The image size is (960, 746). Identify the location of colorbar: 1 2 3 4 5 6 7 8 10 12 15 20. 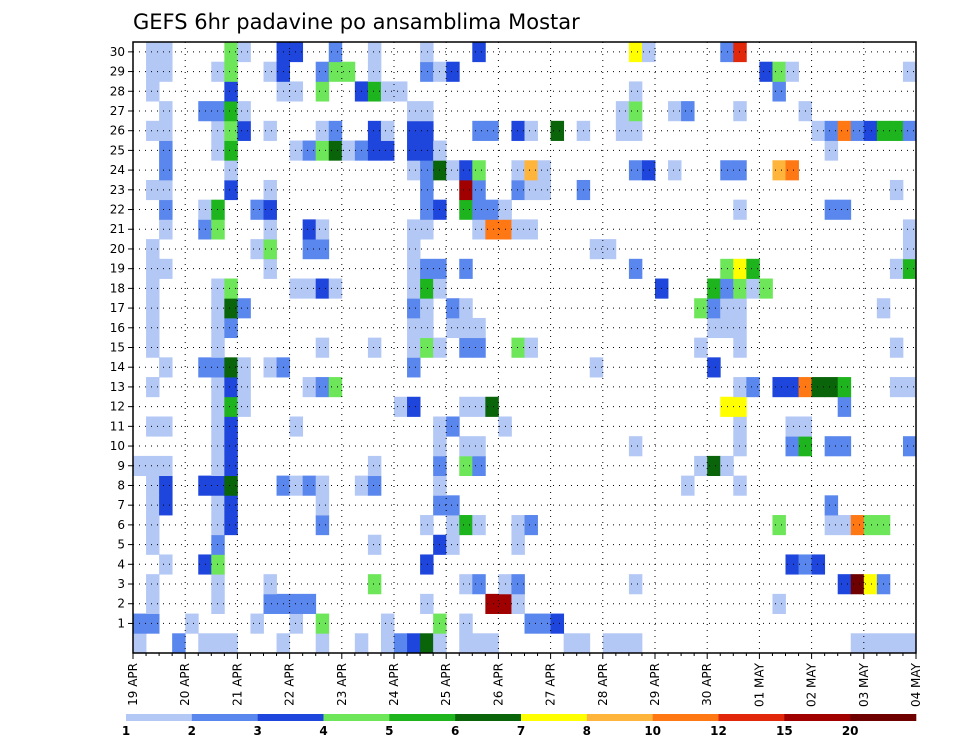
(519, 726).